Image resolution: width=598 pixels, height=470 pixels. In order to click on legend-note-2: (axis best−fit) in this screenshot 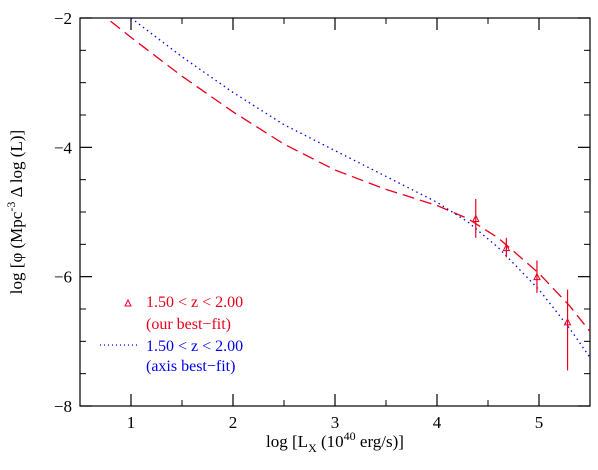, I will do `click(190, 366)`.